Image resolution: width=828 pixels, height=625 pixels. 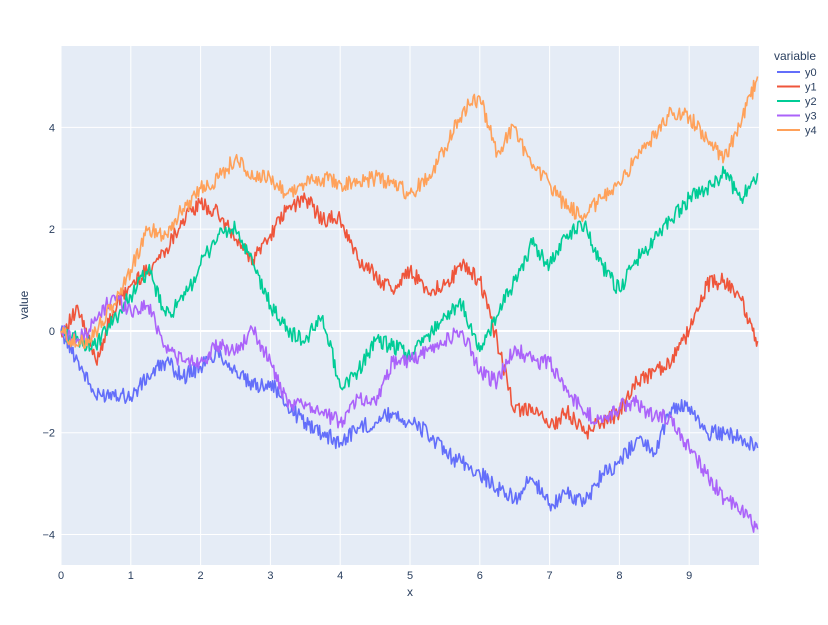 What do you see at coordinates (689, 576) in the screenshot?
I see `x-tick-label: 9` at bounding box center [689, 576].